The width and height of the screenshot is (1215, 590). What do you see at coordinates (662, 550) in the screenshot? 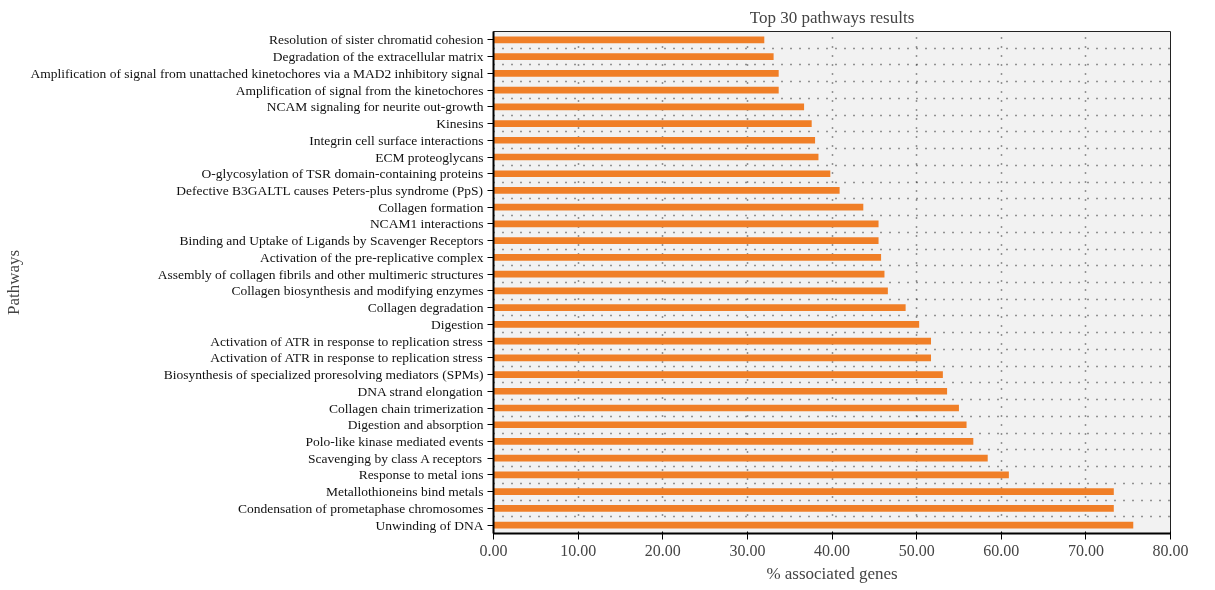
I see `x-tick-label: 20.00` at bounding box center [662, 550].